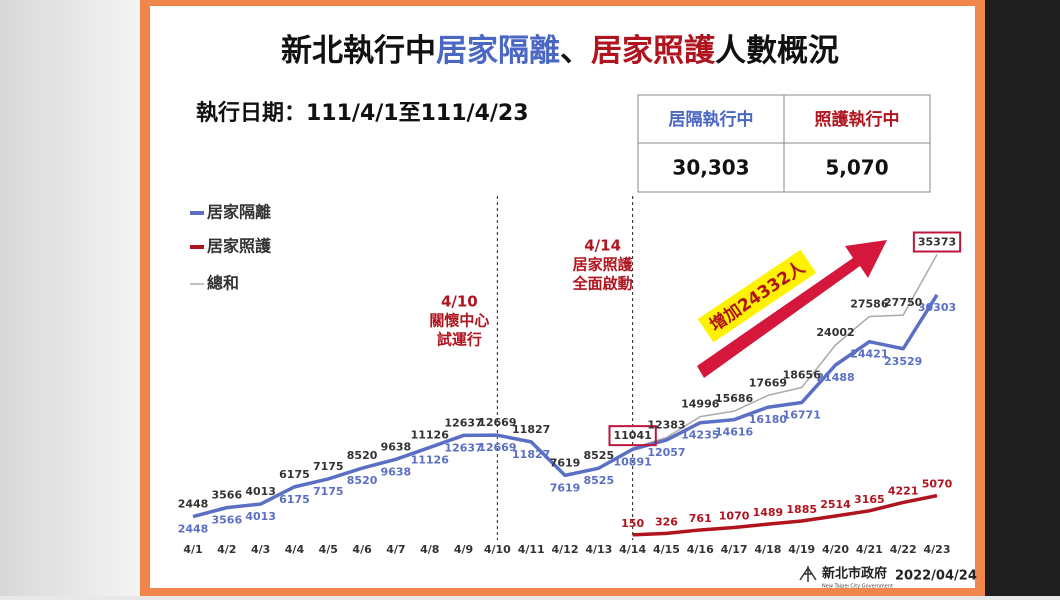 Image resolution: width=1060 pixels, height=600 pixels. Describe the element at coordinates (710, 168) in the screenshot. I see `table-value: 30,303` at that location.